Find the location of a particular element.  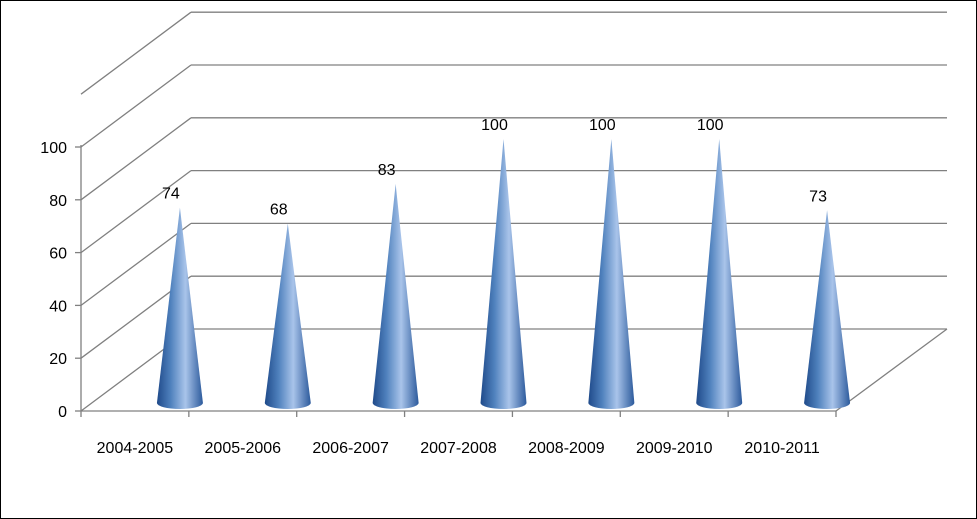

x-tick-label: 2009-2010 is located at coordinates (674, 448).